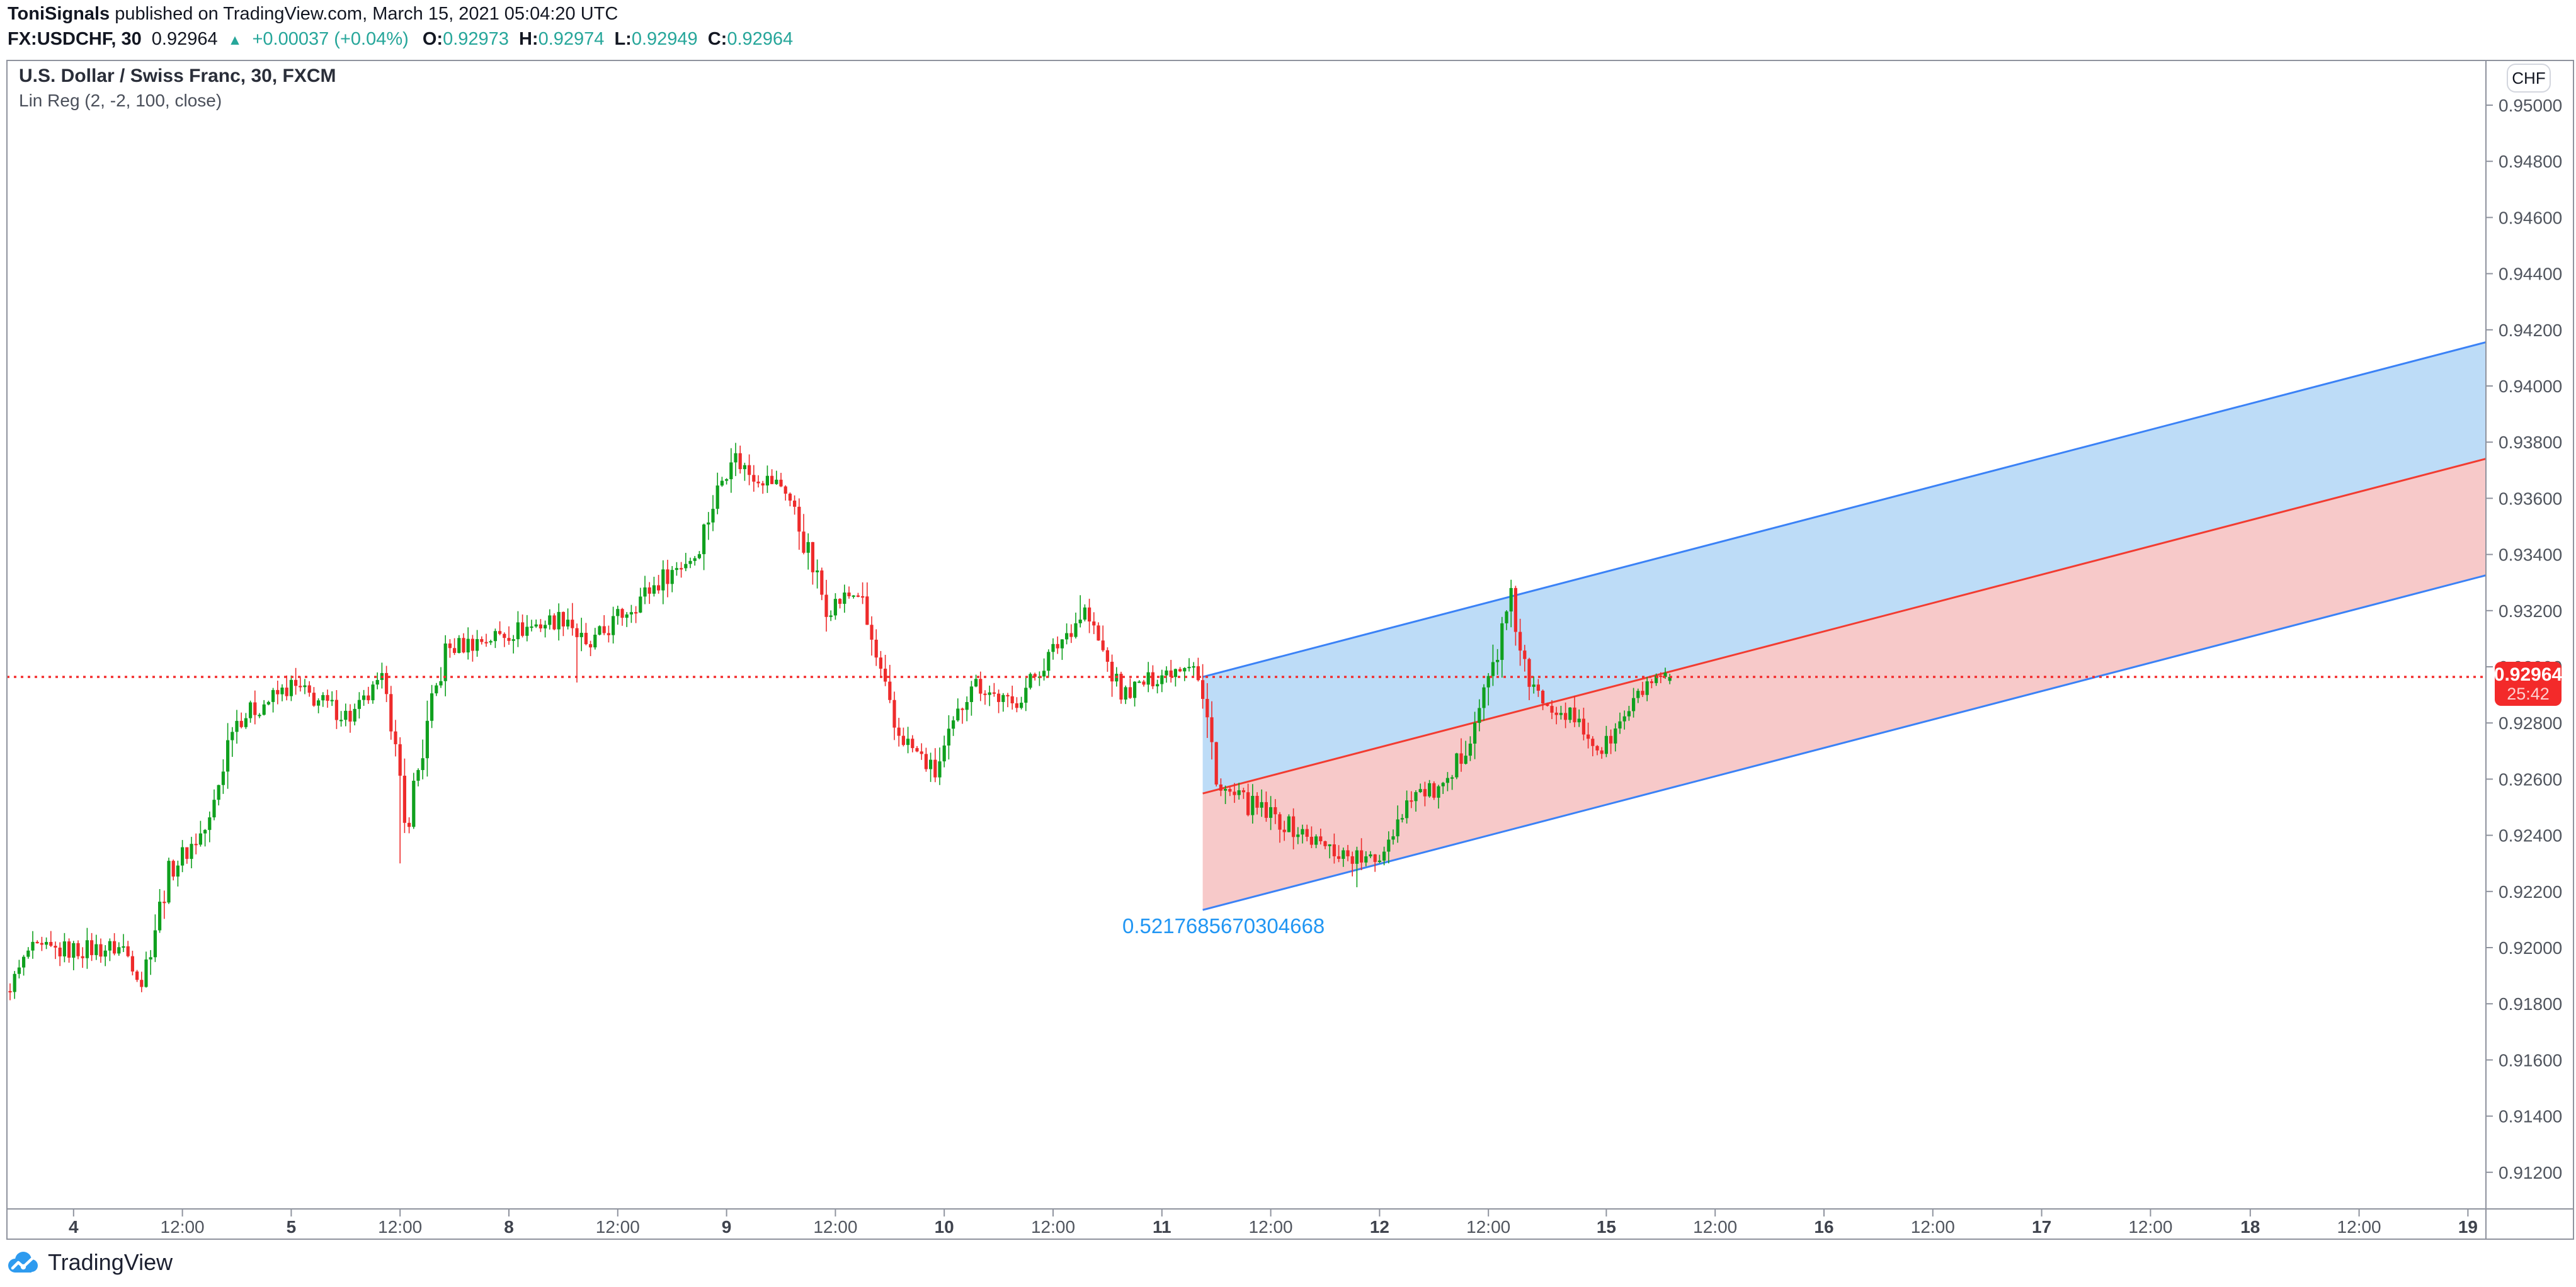 Image resolution: width=2576 pixels, height=1287 pixels. Describe the element at coordinates (1844, 742) in the screenshot. I see `linreg-lower-line` at that location.